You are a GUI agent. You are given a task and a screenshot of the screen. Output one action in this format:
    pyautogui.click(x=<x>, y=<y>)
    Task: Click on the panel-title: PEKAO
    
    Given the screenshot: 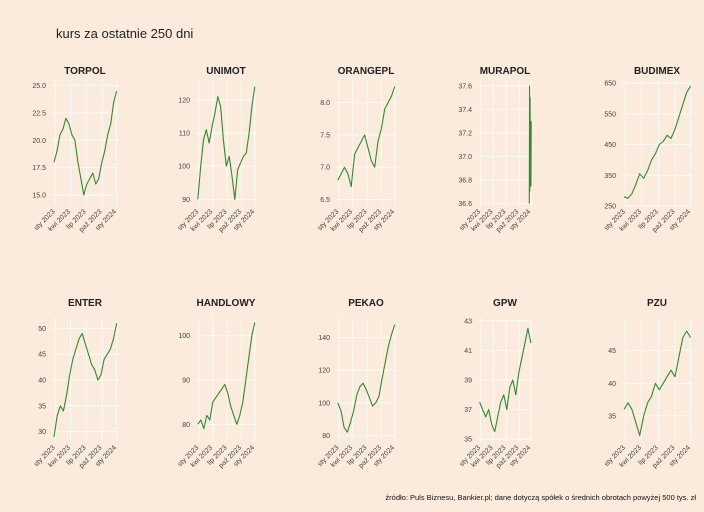 What is the action you would take?
    pyautogui.click(x=366, y=303)
    